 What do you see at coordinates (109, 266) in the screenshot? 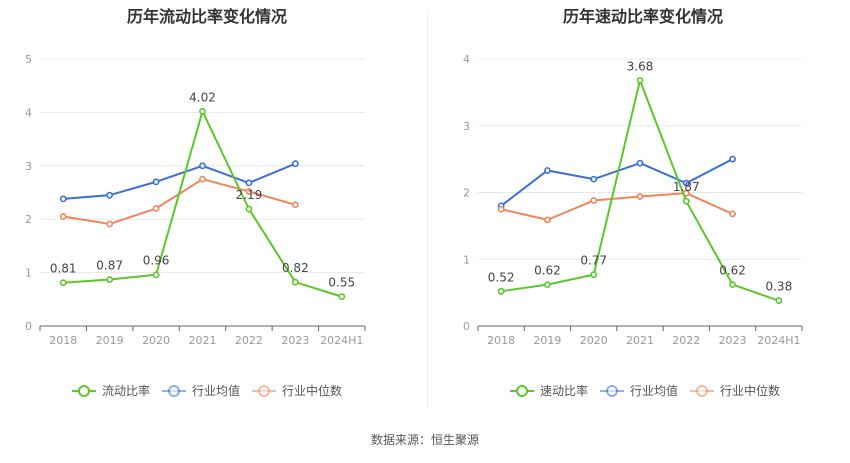
I see `data-label: 0.87` at bounding box center [109, 266].